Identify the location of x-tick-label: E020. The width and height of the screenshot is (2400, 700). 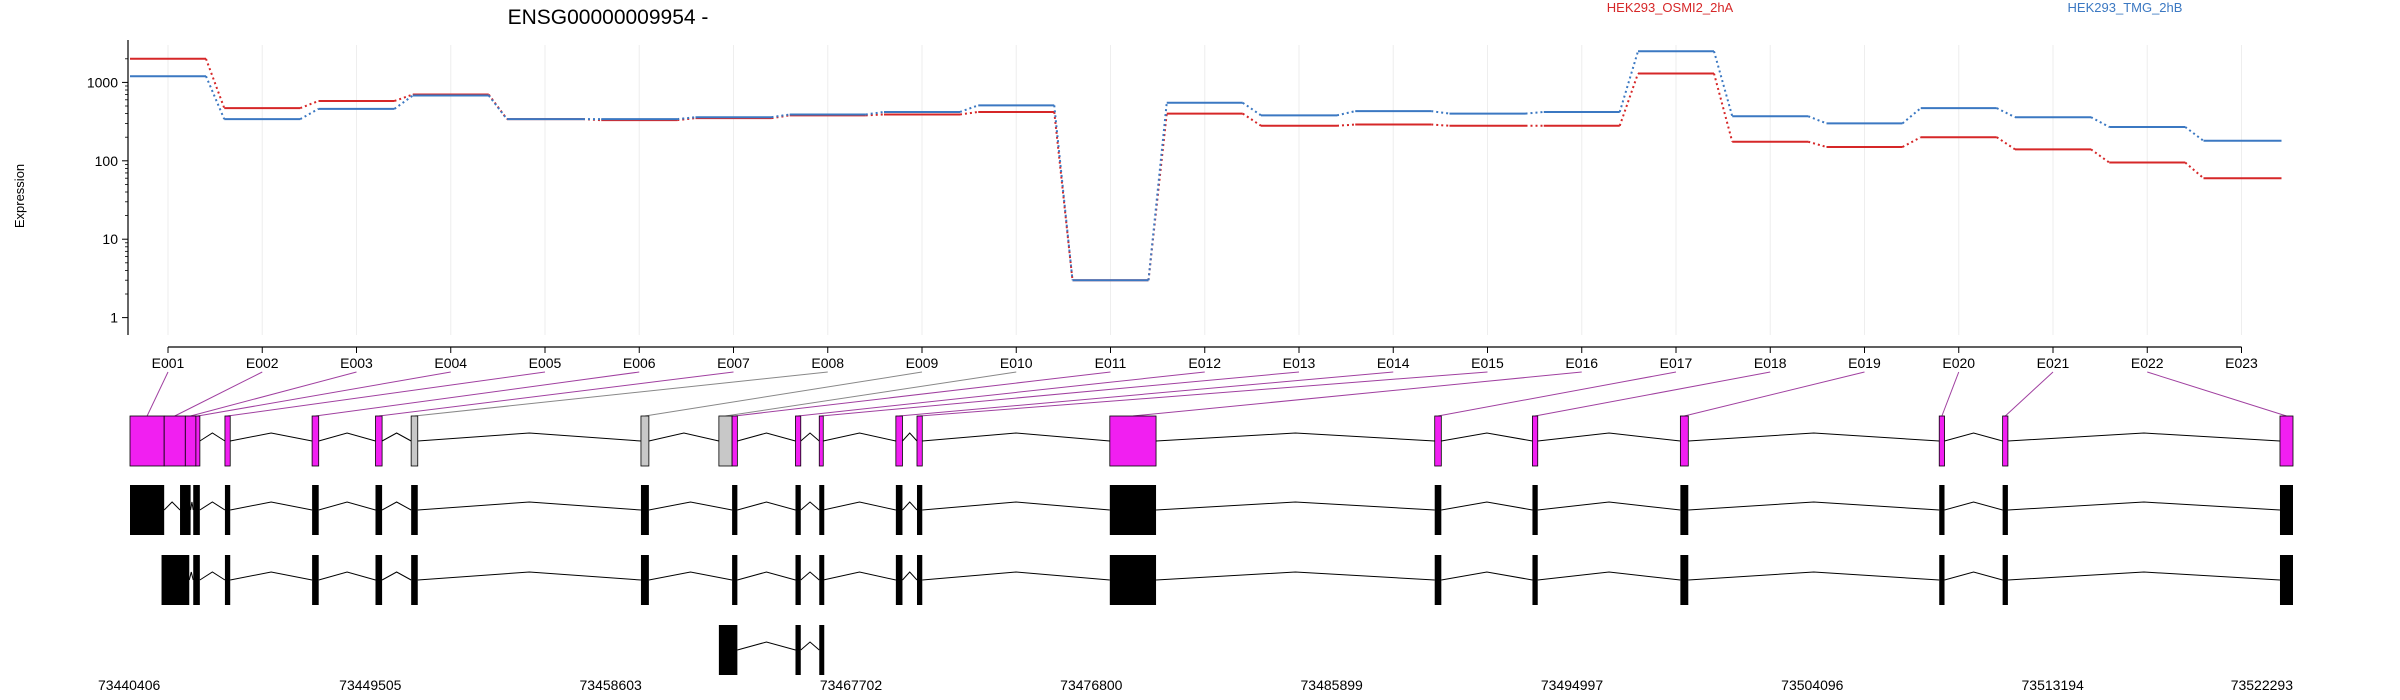
(1958, 363).